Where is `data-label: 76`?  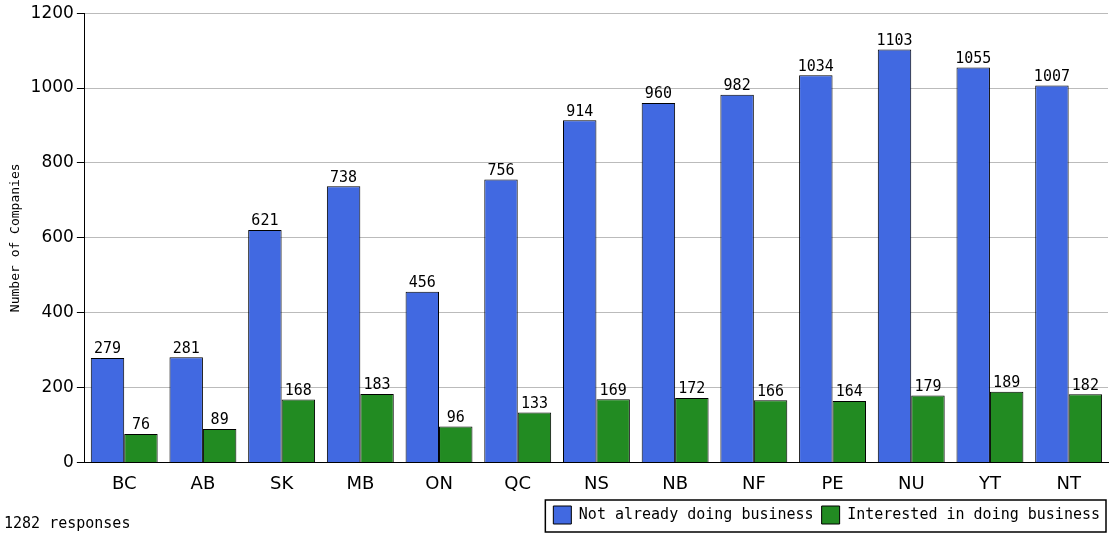
data-label: 76 is located at coordinates (140, 424).